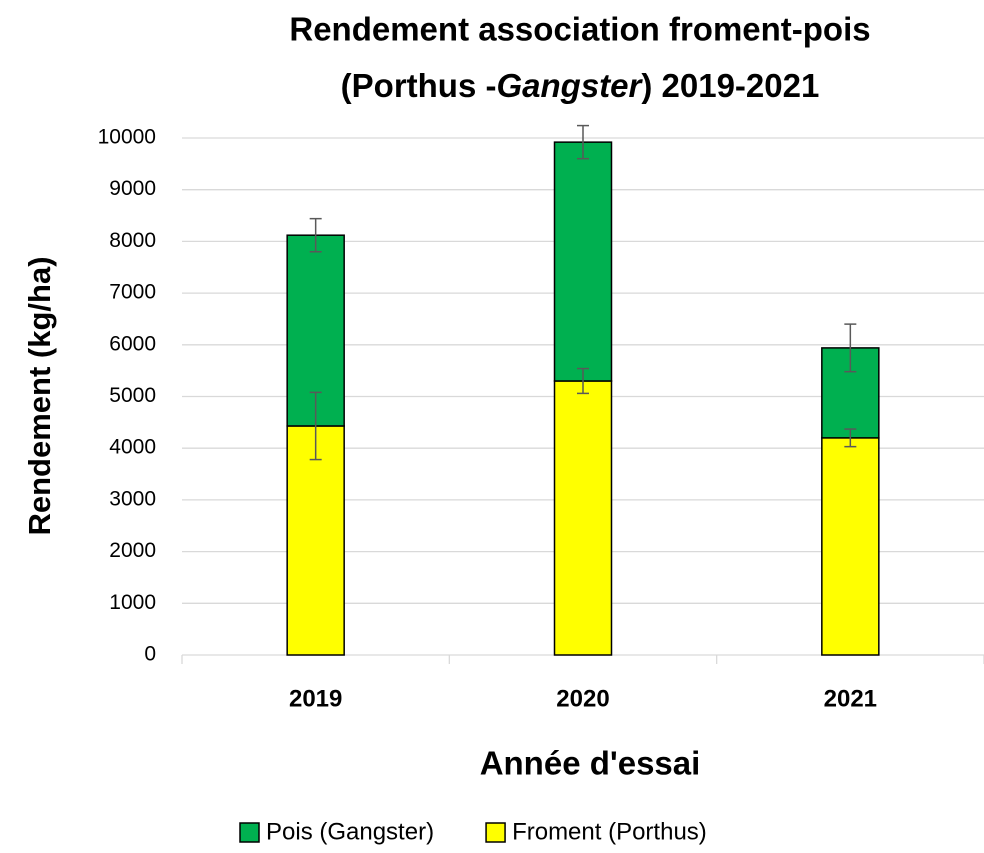  Describe the element at coordinates (582, 698) in the screenshot. I see `x-tick-label: 2020` at that location.